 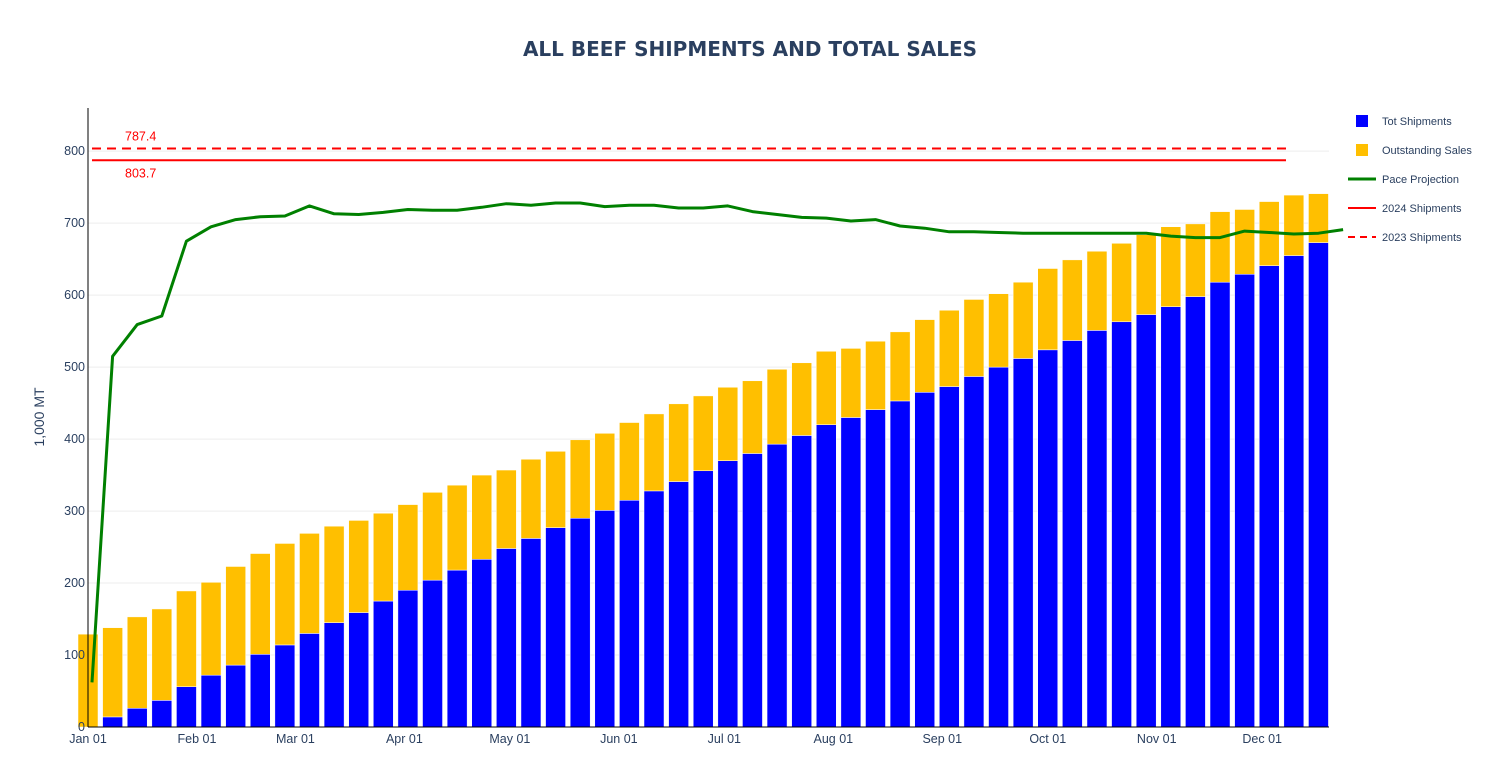 I want to click on x-tick-label: Oct 01, so click(x=1047, y=739).